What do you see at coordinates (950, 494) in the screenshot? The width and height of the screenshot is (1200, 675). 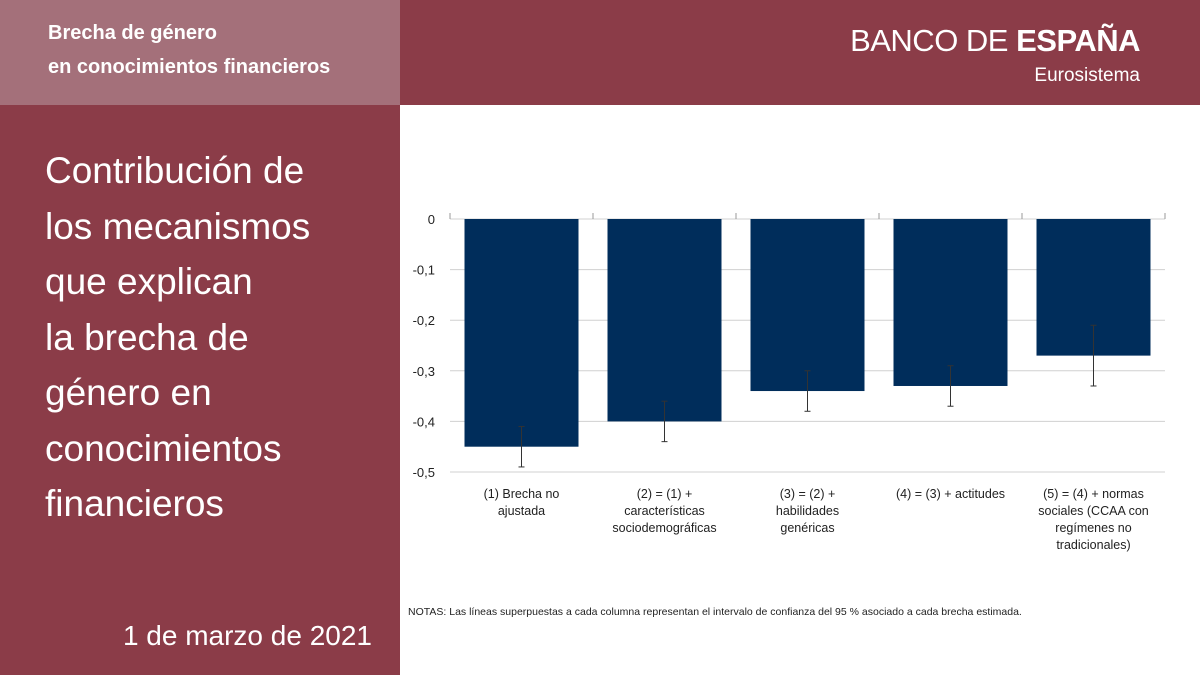 I see `x-tick-label: (4) = (3) + actitudes` at bounding box center [950, 494].